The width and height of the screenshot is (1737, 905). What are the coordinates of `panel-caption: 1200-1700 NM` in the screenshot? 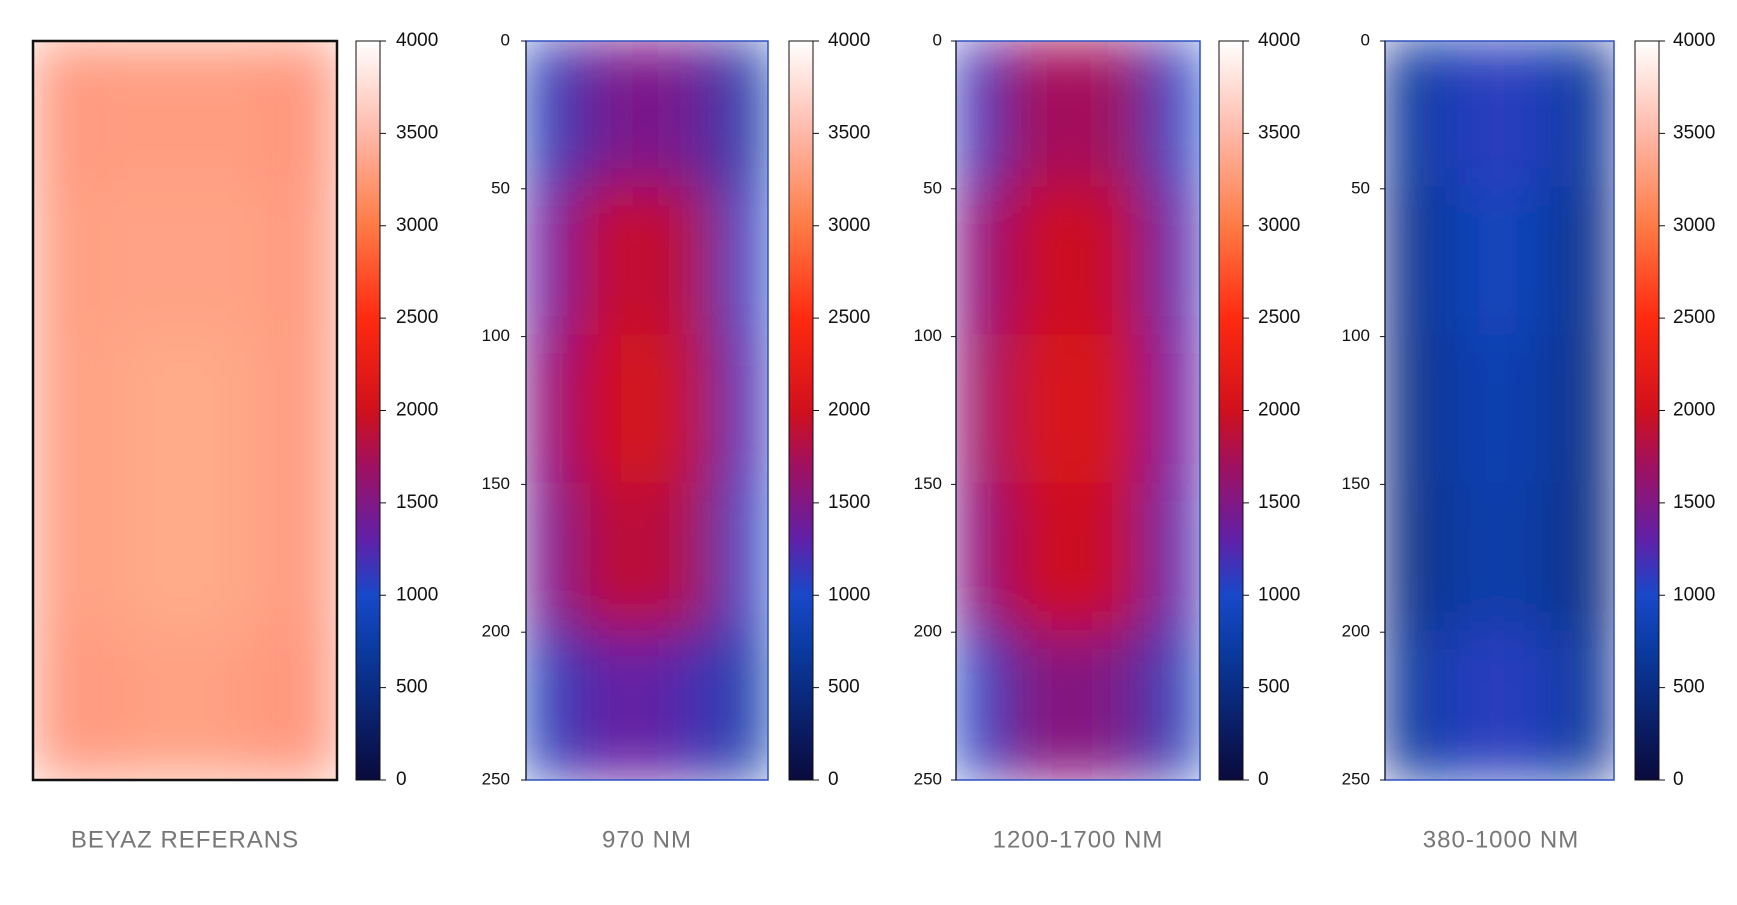 It's located at (1078, 839).